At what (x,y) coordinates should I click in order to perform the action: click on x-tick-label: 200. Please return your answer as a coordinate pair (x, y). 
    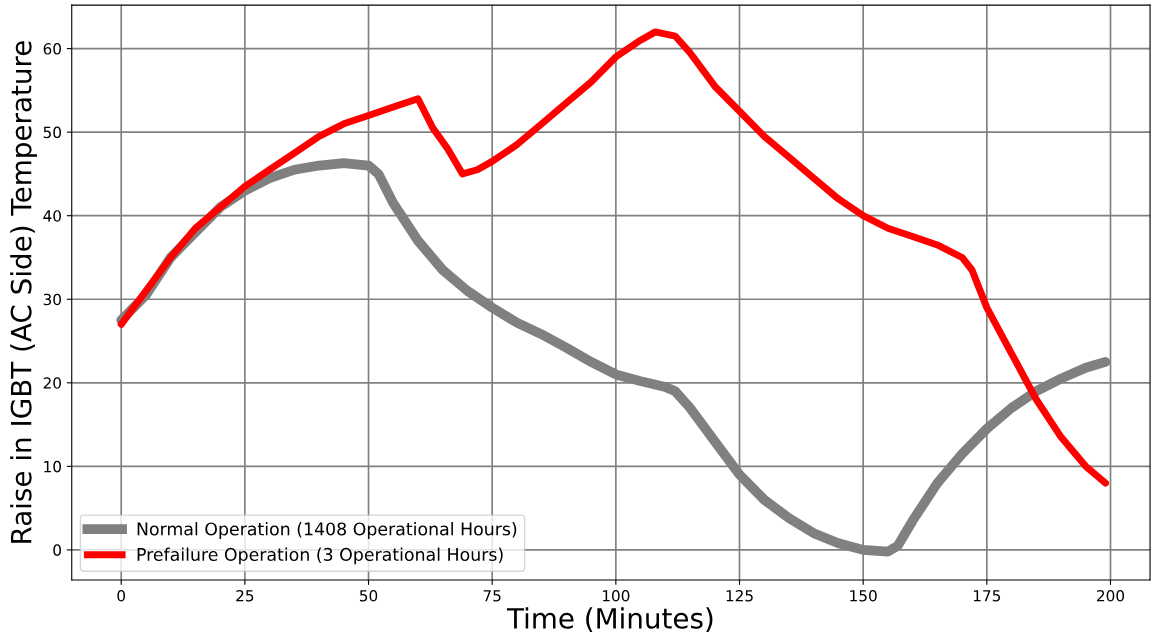
    Looking at the image, I should click on (1111, 595).